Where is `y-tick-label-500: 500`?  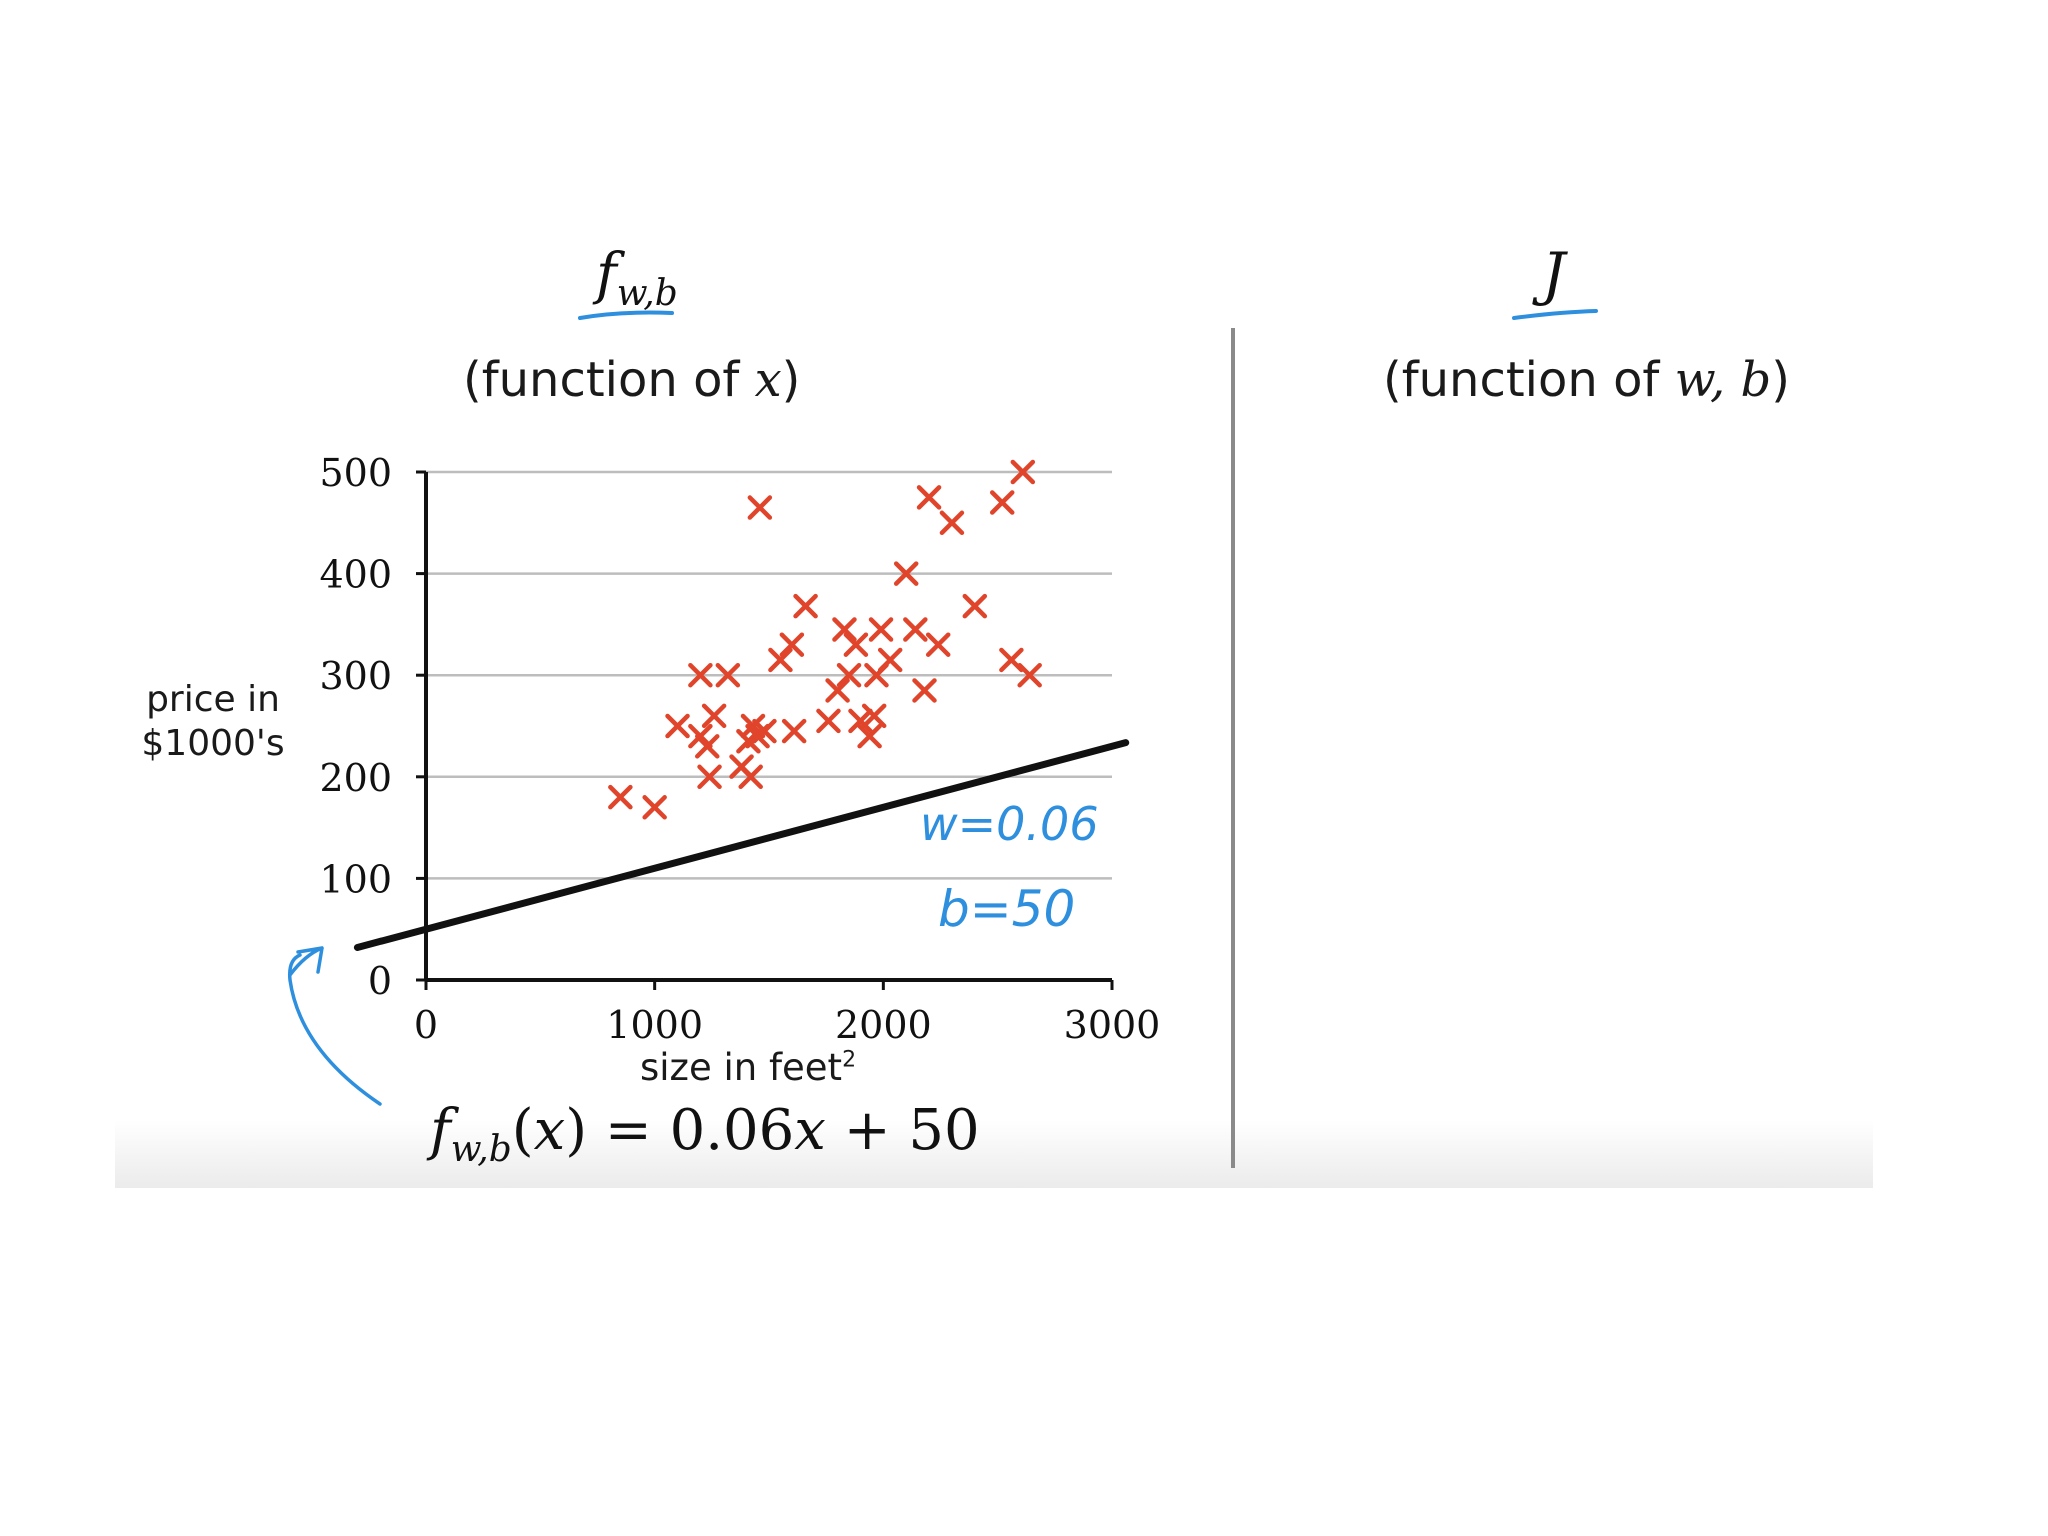
y-tick-label-500: 500 is located at coordinates (355, 473).